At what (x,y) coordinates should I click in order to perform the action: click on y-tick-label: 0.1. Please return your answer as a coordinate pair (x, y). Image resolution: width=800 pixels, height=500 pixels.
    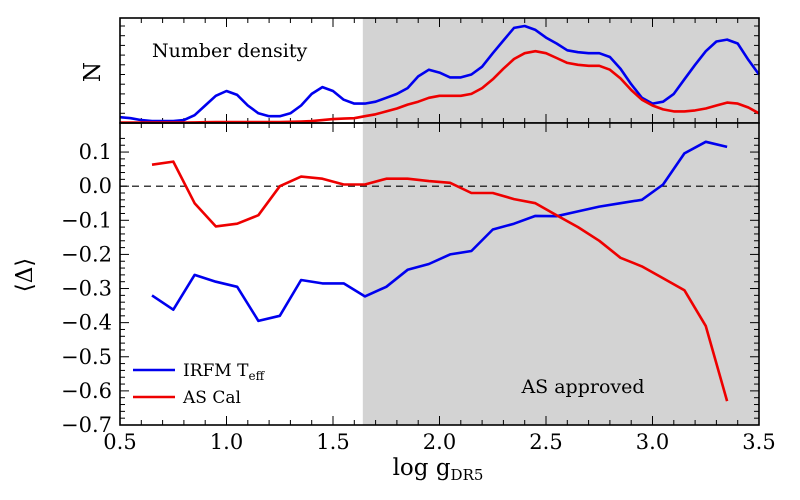
    Looking at the image, I should click on (95, 152).